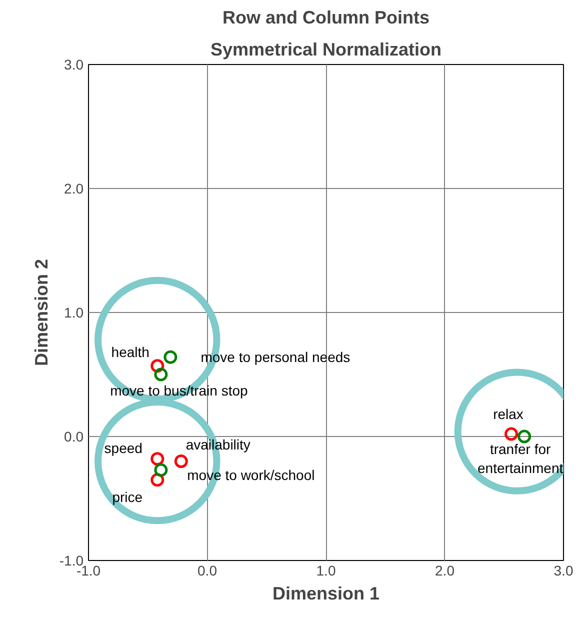 Image resolution: width=576 pixels, height=625 pixels. I want to click on annotation: availability, so click(218, 444).